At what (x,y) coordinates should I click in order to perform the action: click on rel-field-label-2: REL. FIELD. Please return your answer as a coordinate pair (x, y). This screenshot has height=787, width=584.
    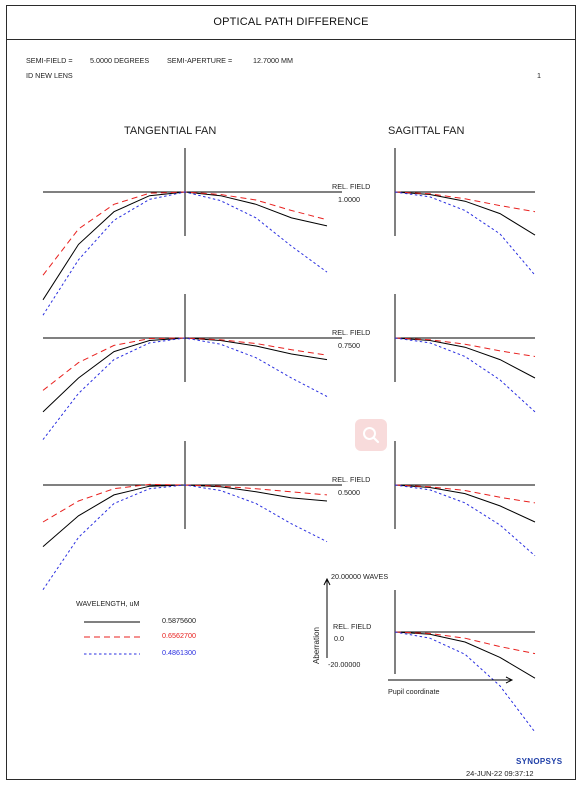
    Looking at the image, I should click on (351, 479).